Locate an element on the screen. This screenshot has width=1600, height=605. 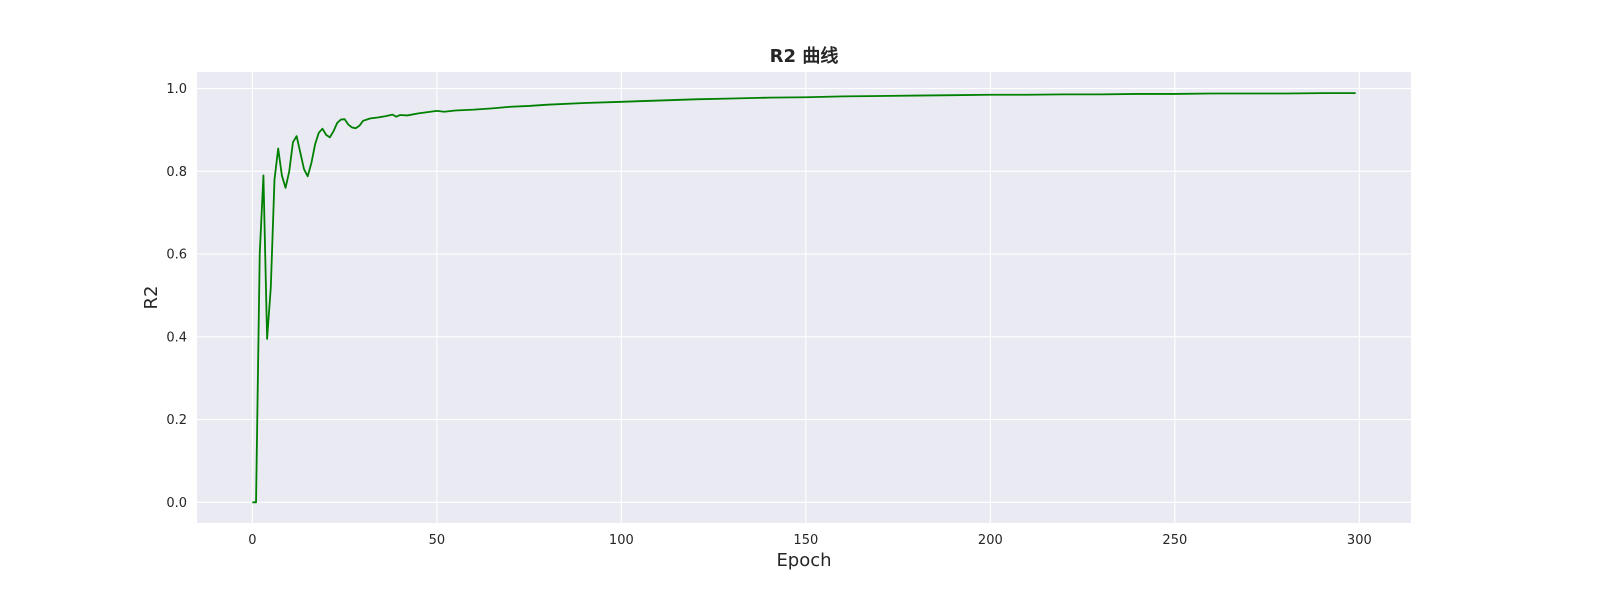
y-tick-label: 0.2 is located at coordinates (176, 420).